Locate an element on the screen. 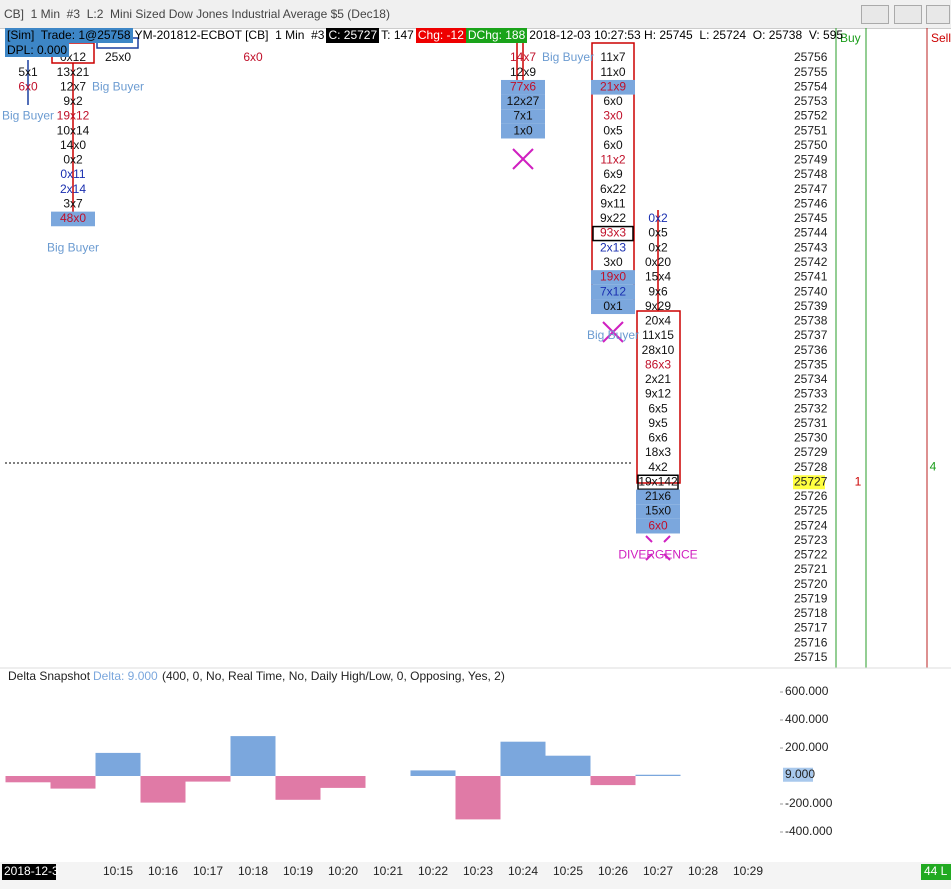 The height and width of the screenshot is (889, 951). maximize-button is located at coordinates (908, 14).